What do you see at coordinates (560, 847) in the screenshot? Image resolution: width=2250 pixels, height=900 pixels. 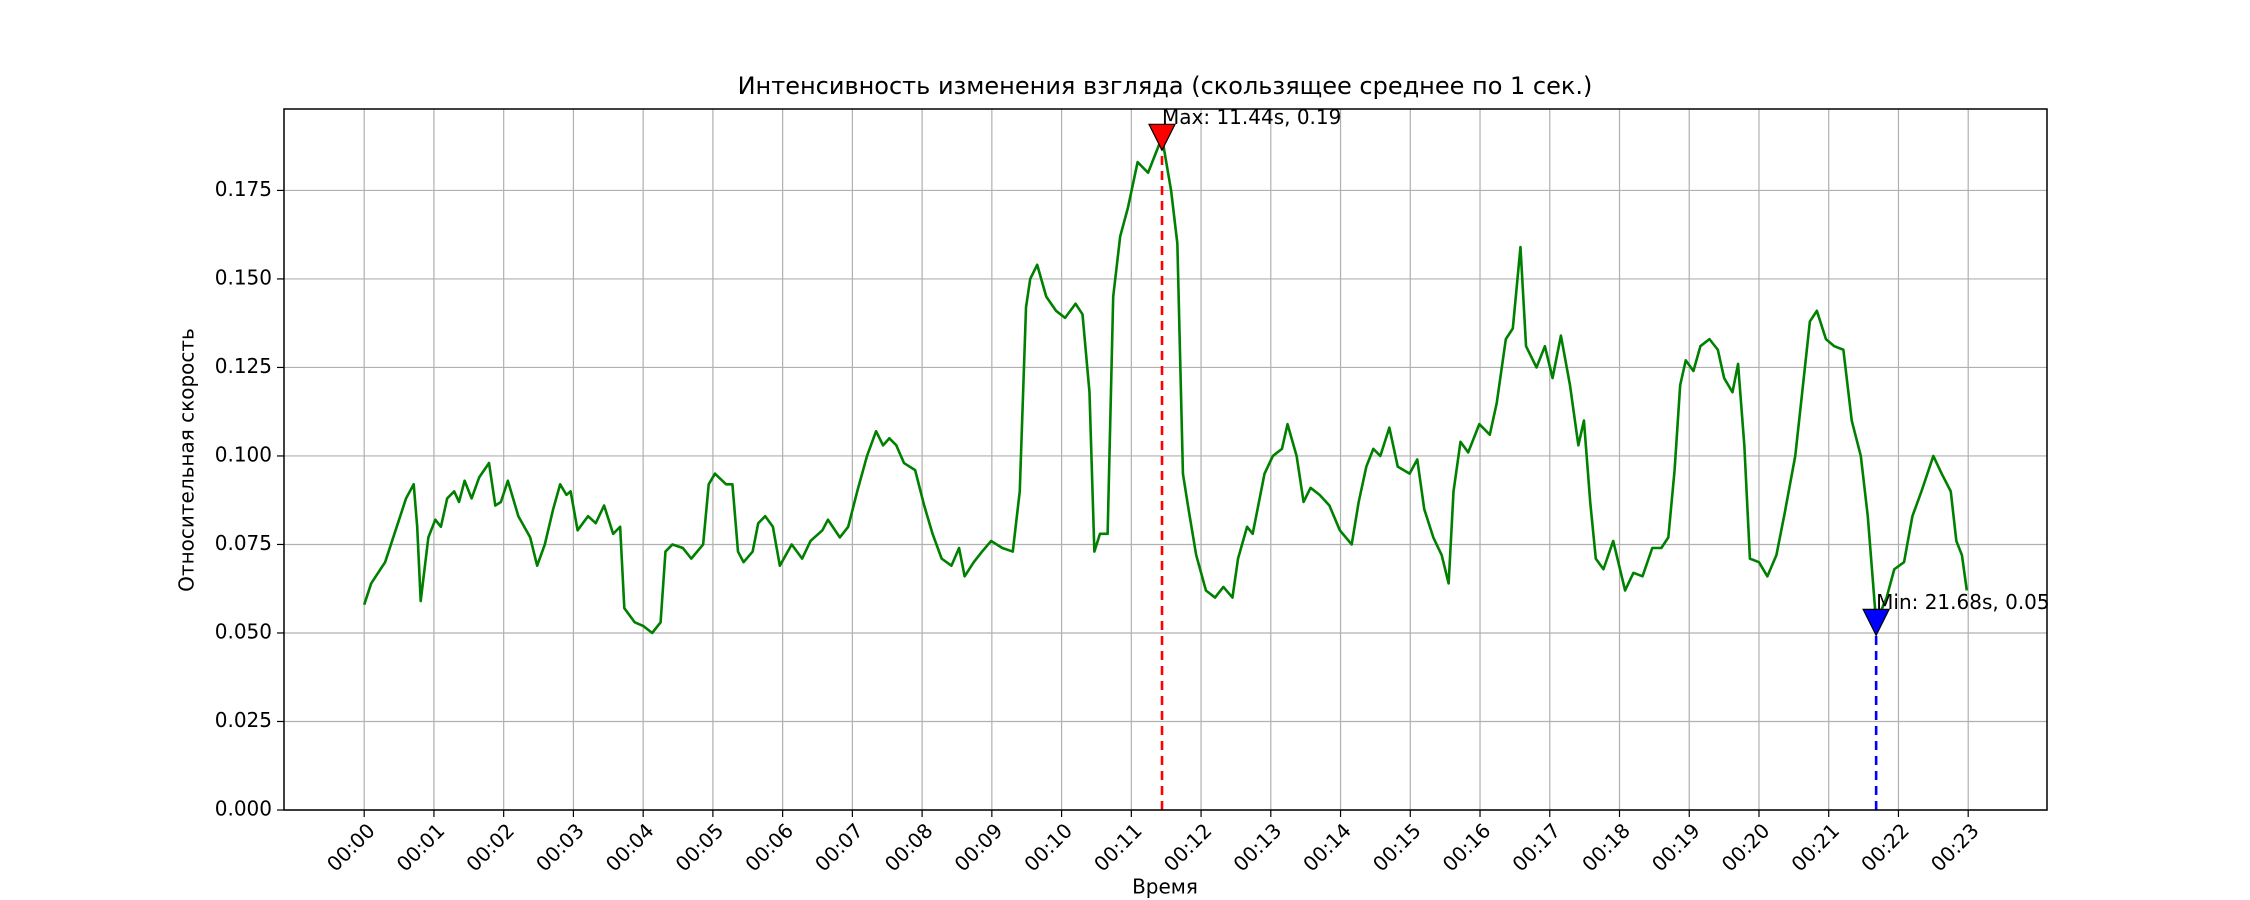 I see `x-tick-label: 00:03` at bounding box center [560, 847].